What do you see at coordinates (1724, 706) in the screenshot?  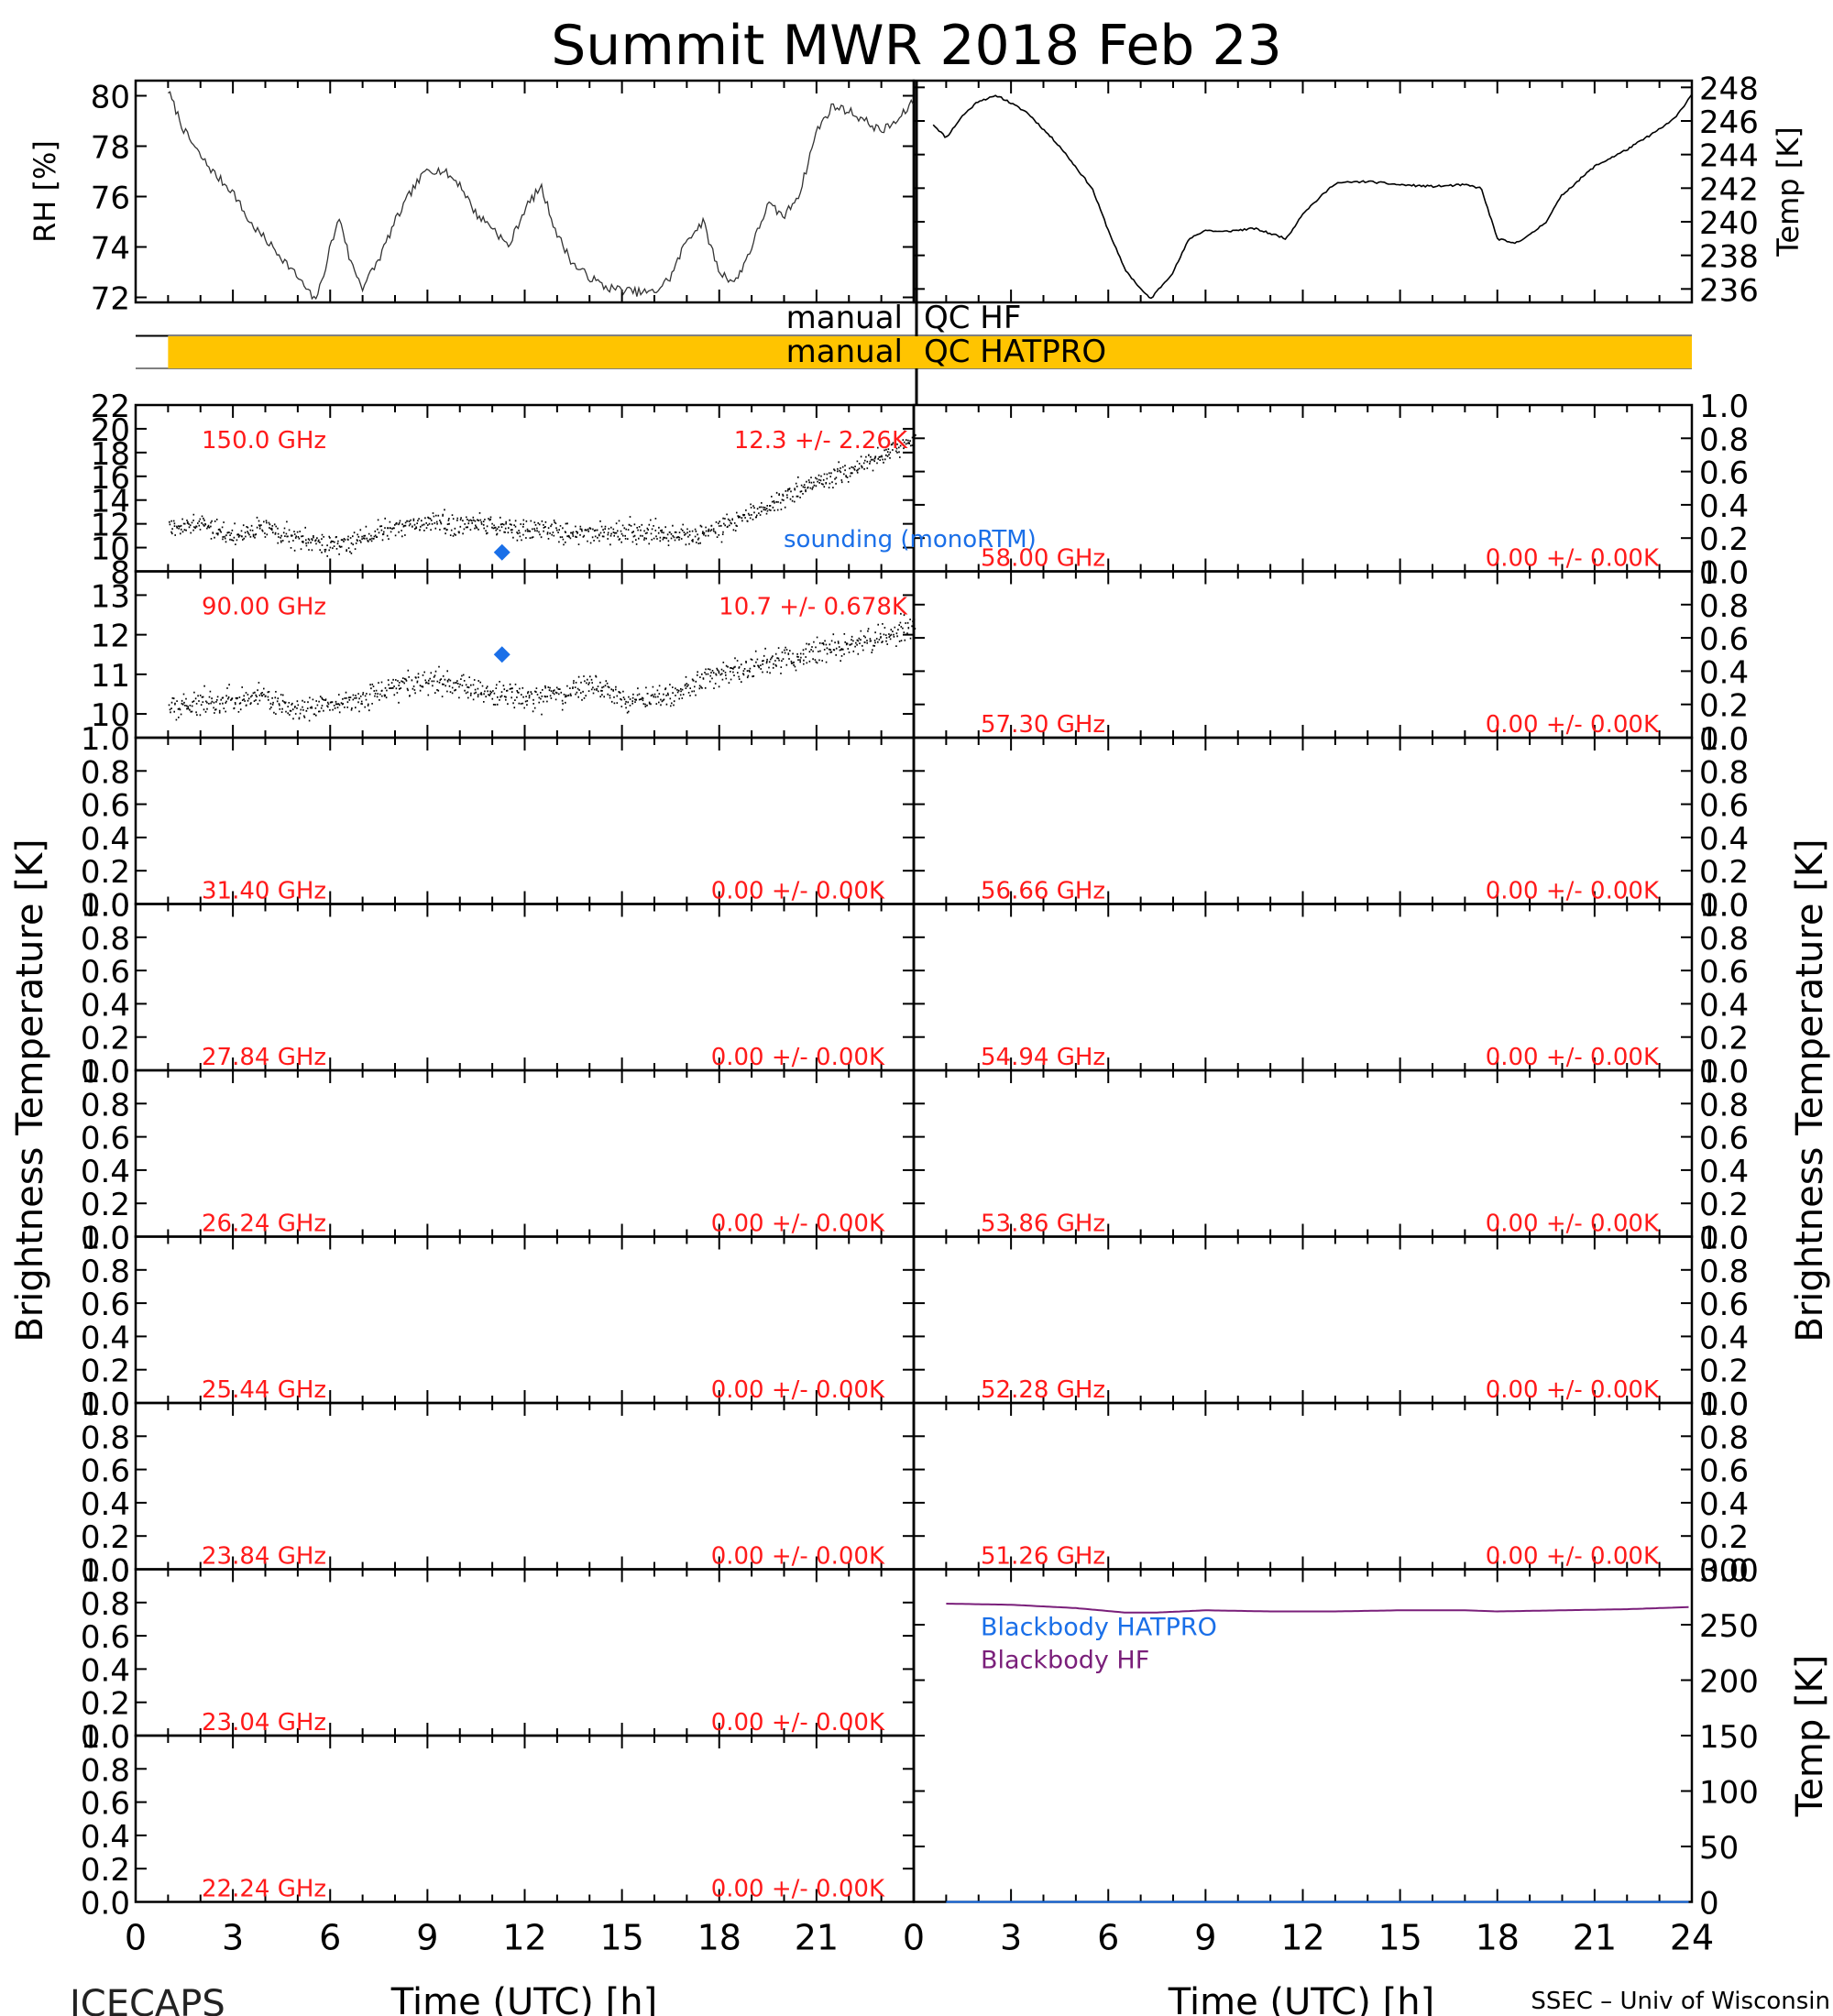 I see `tb-right-1-ytick-label: 0.2` at bounding box center [1724, 706].